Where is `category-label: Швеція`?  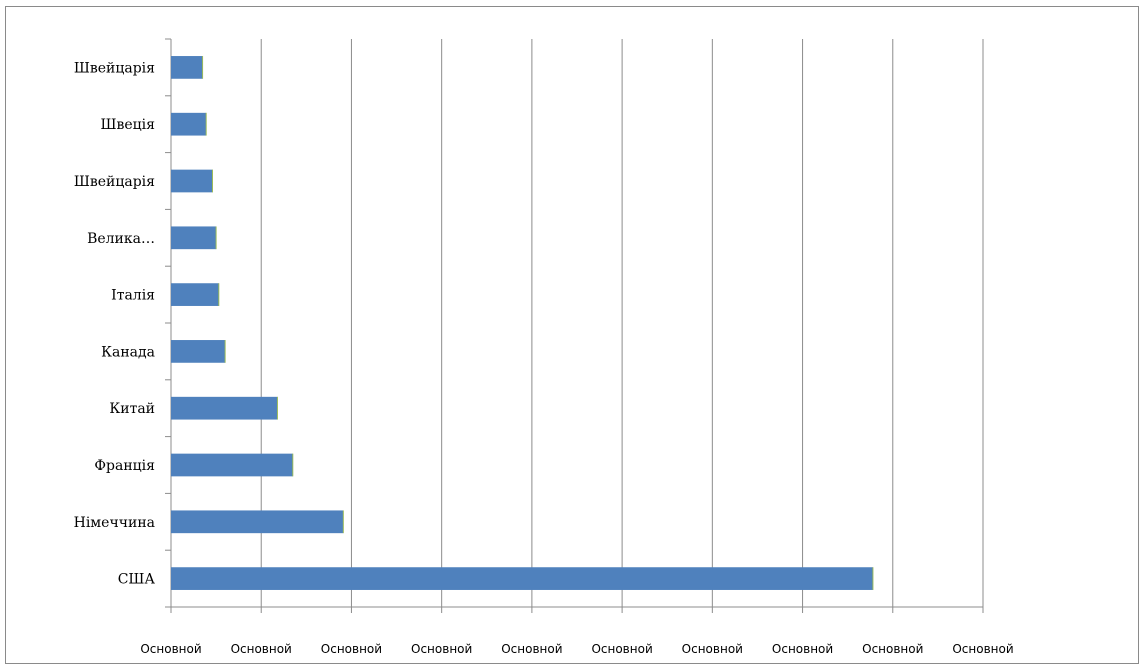
category-label: Швеція is located at coordinates (128, 125).